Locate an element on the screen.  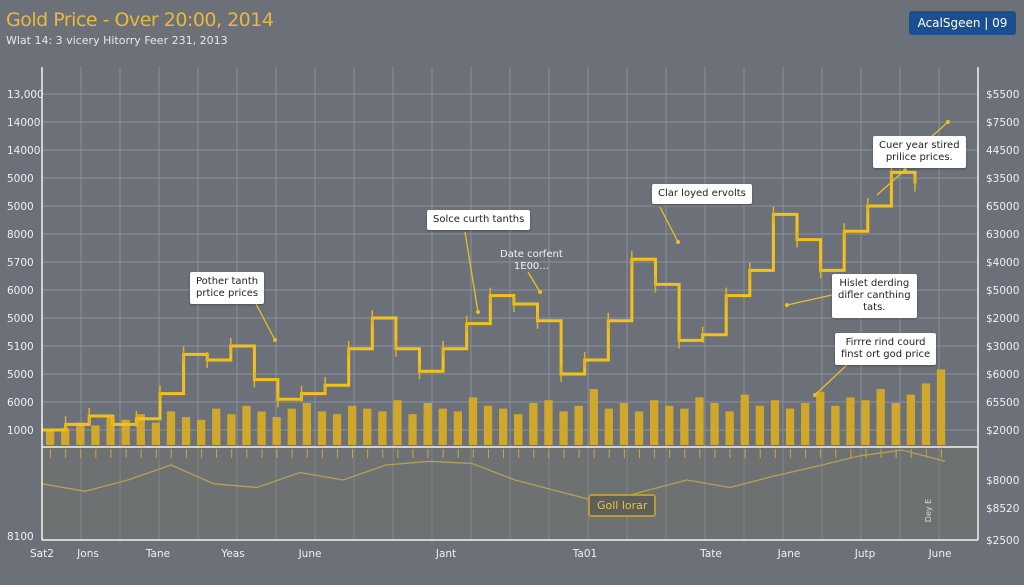
source-badge: AcalSgeen | 09 is located at coordinates (962, 23).